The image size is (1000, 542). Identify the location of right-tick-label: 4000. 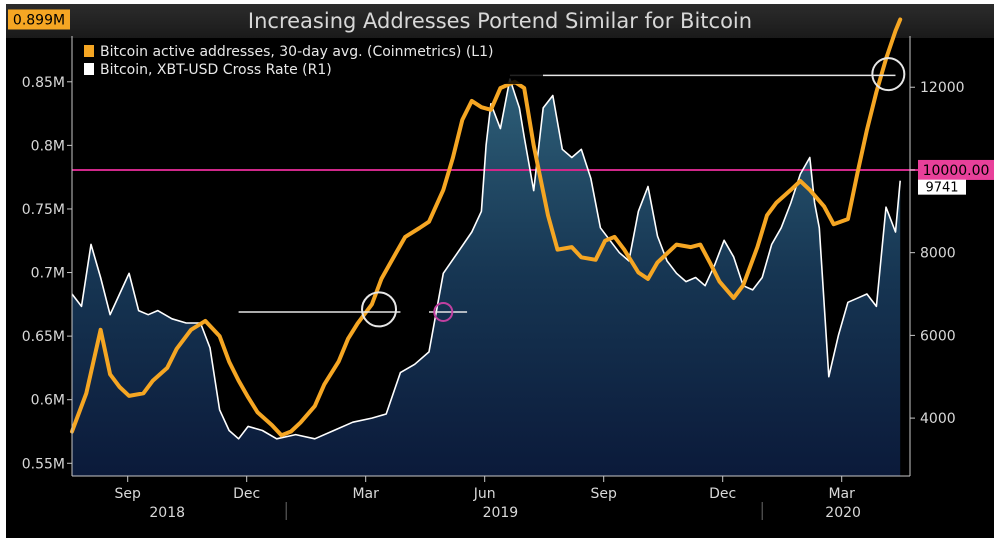
(938, 419).